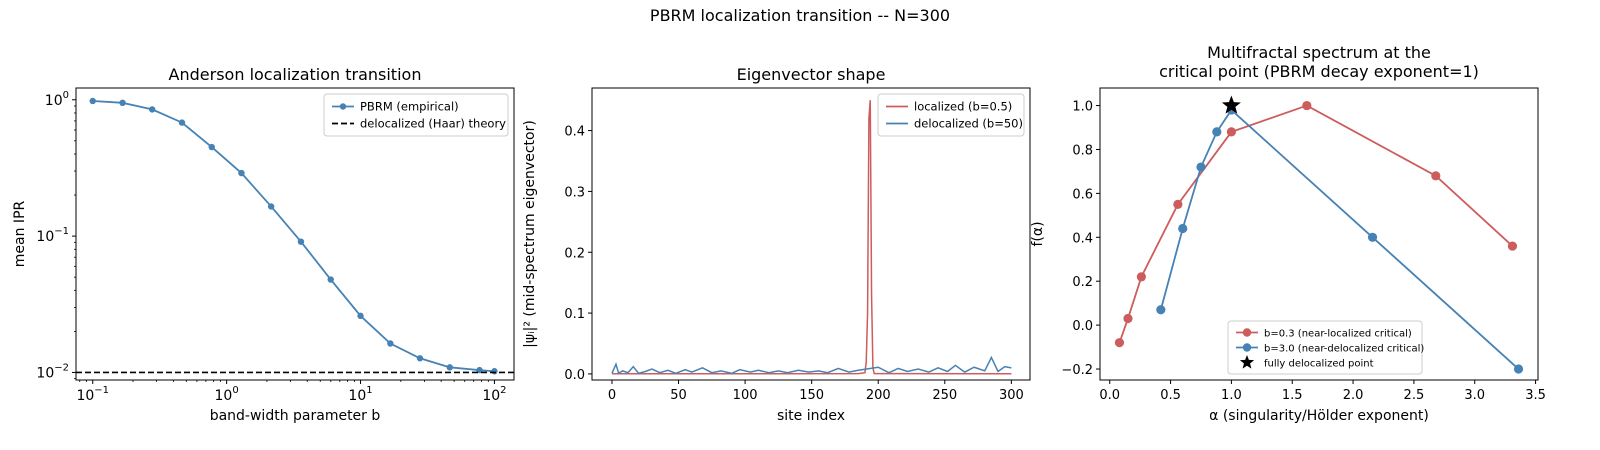  Describe the element at coordinates (1474, 395) in the screenshot. I see `x-tick-label: 3.0` at that location.